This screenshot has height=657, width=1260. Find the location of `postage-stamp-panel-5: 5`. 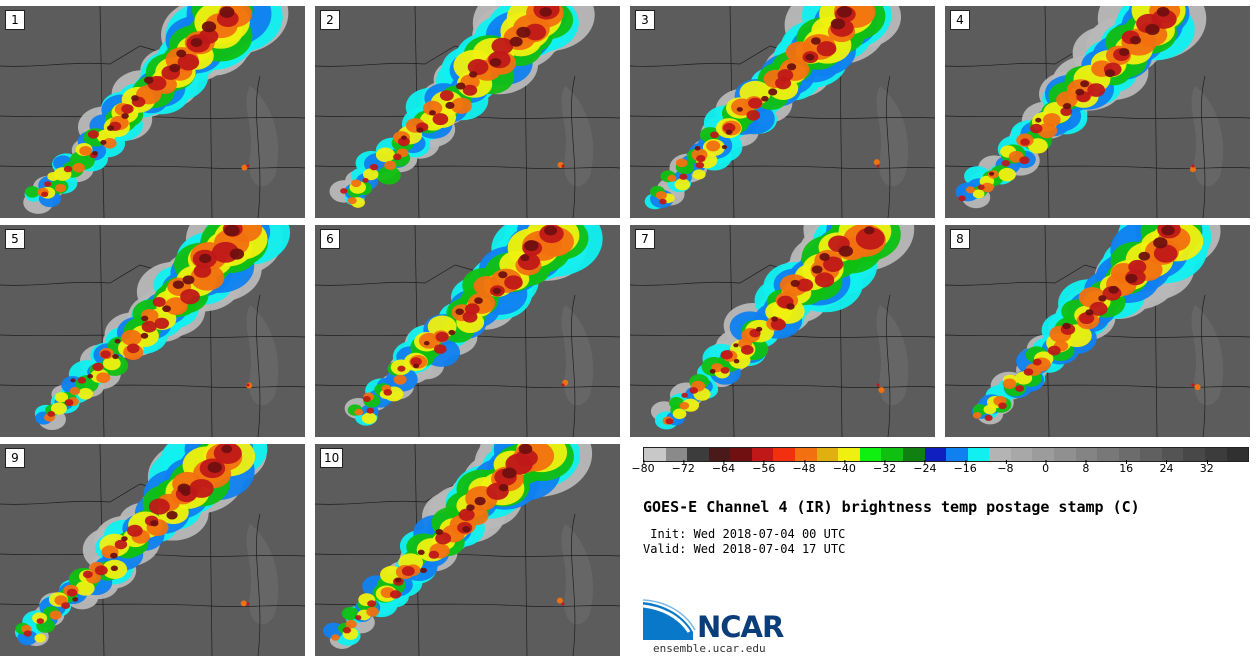

postage-stamp-panel-5: 5 is located at coordinates (152, 331).